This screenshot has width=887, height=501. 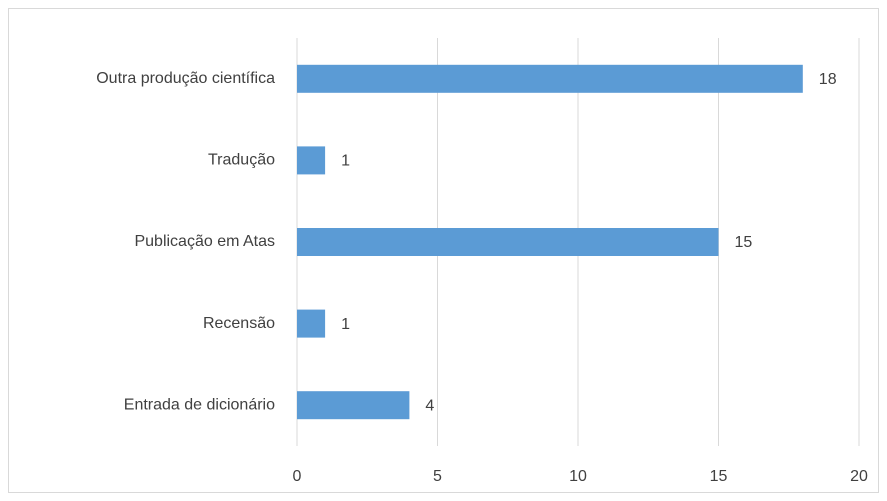 I want to click on data-label: 15, so click(x=744, y=242).